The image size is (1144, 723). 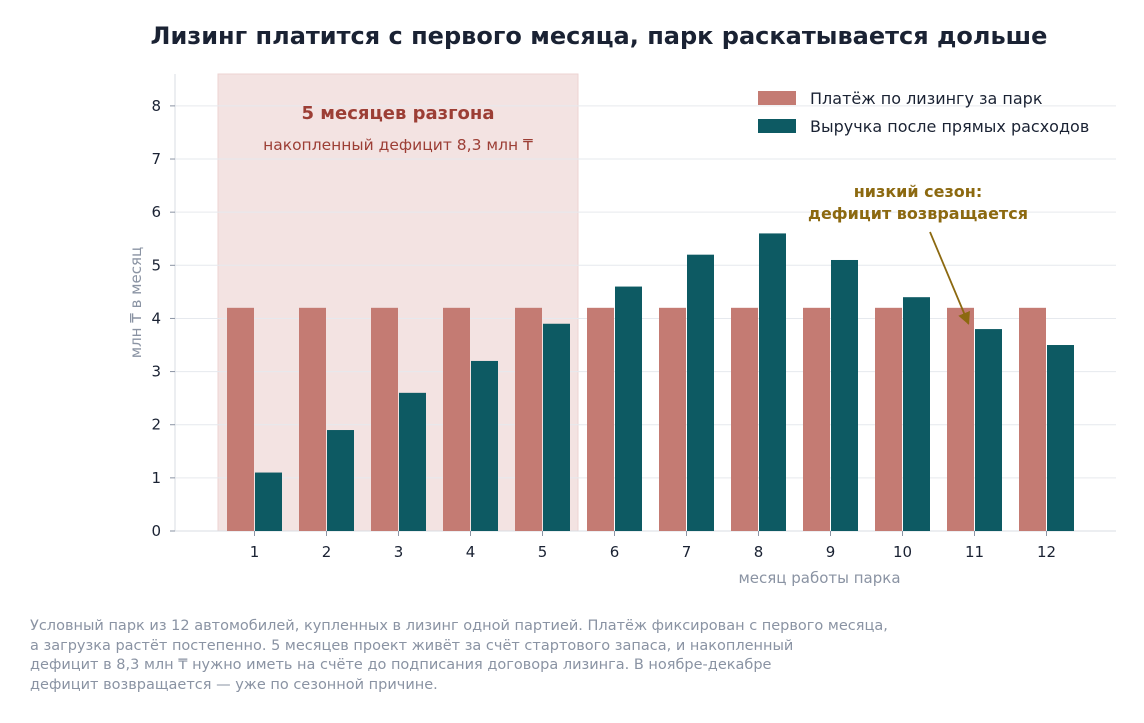 I want to click on highlight-title: 5 месяцев разгона, so click(x=398, y=113).